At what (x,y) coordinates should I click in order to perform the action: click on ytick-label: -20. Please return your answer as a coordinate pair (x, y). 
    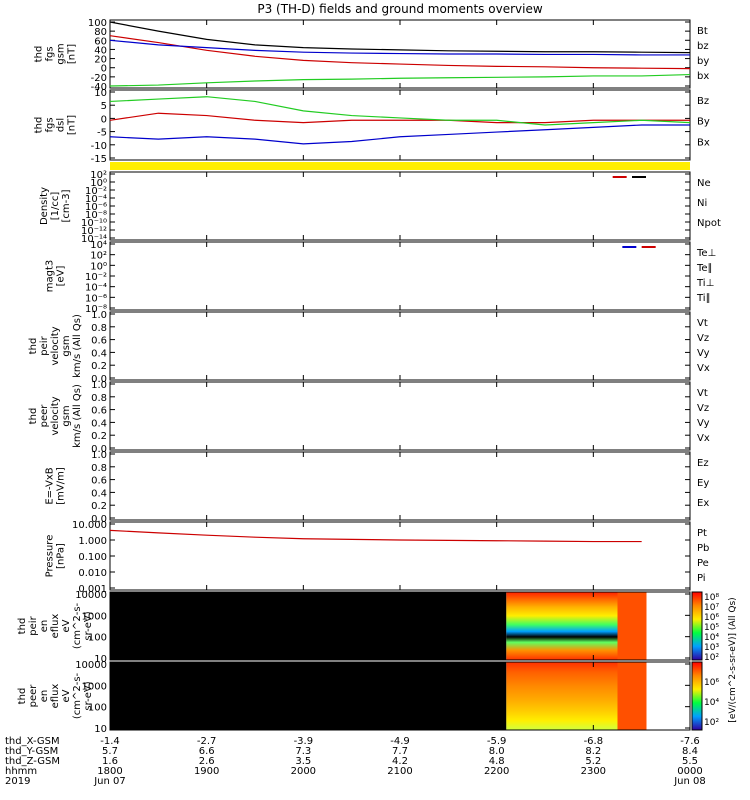
    Looking at the image, I should click on (99, 78).